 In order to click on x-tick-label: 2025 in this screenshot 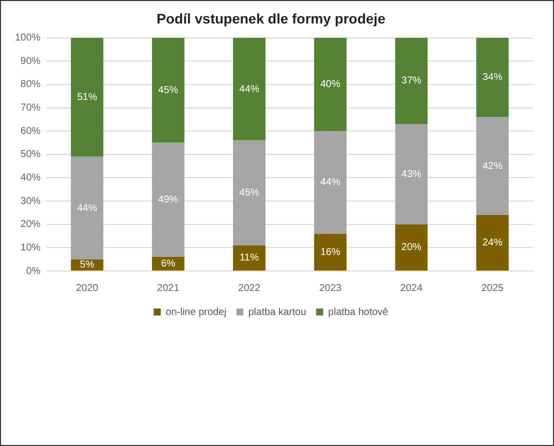, I will do `click(492, 288)`.